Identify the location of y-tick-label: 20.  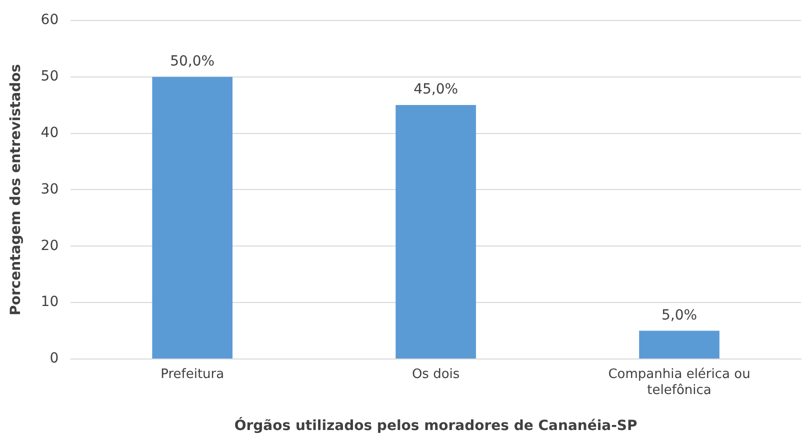
(49, 246).